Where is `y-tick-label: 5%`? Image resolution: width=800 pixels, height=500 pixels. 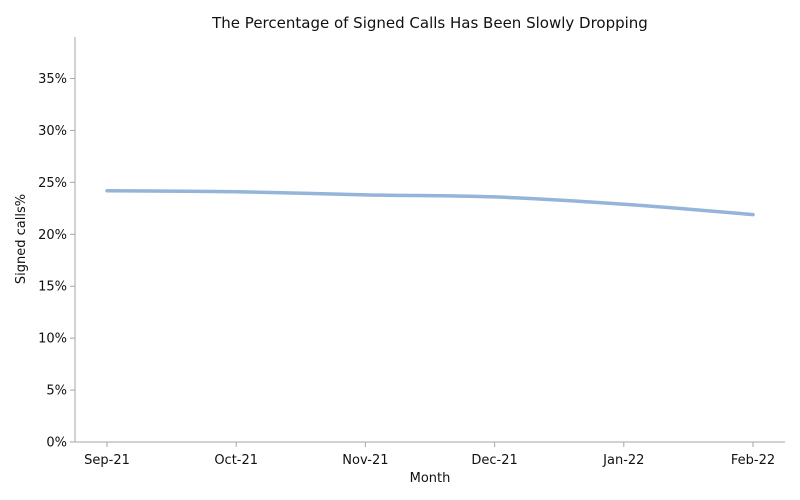
y-tick-label: 5% is located at coordinates (56, 391).